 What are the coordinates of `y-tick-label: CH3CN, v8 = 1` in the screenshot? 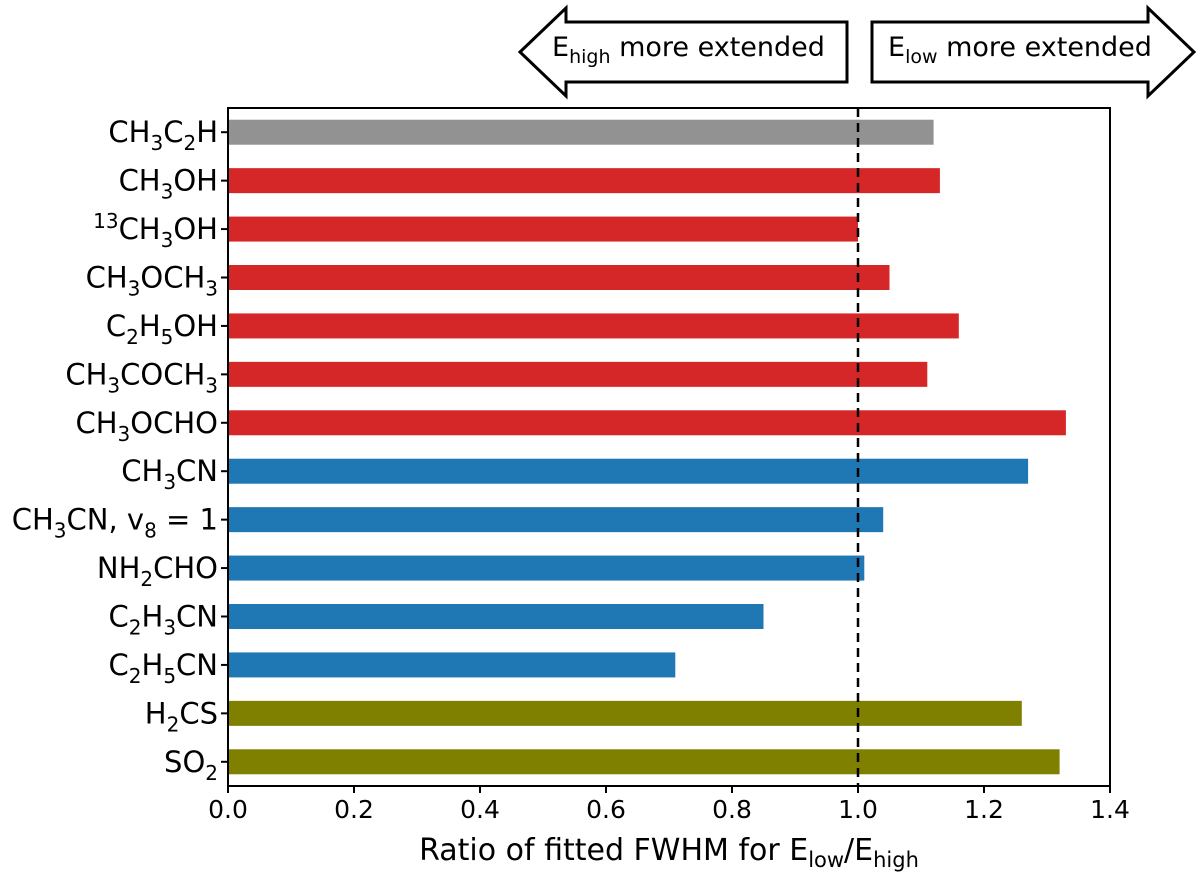 It's located at (115, 523).